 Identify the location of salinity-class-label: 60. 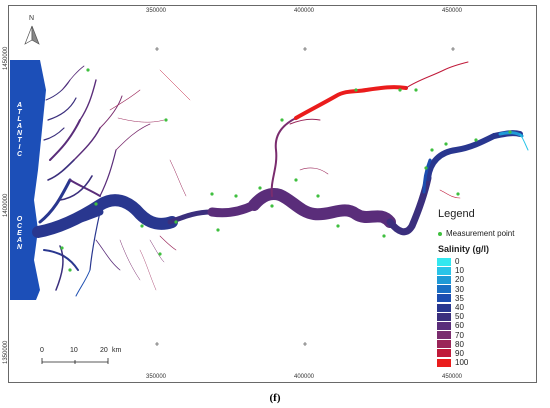
(459, 326).